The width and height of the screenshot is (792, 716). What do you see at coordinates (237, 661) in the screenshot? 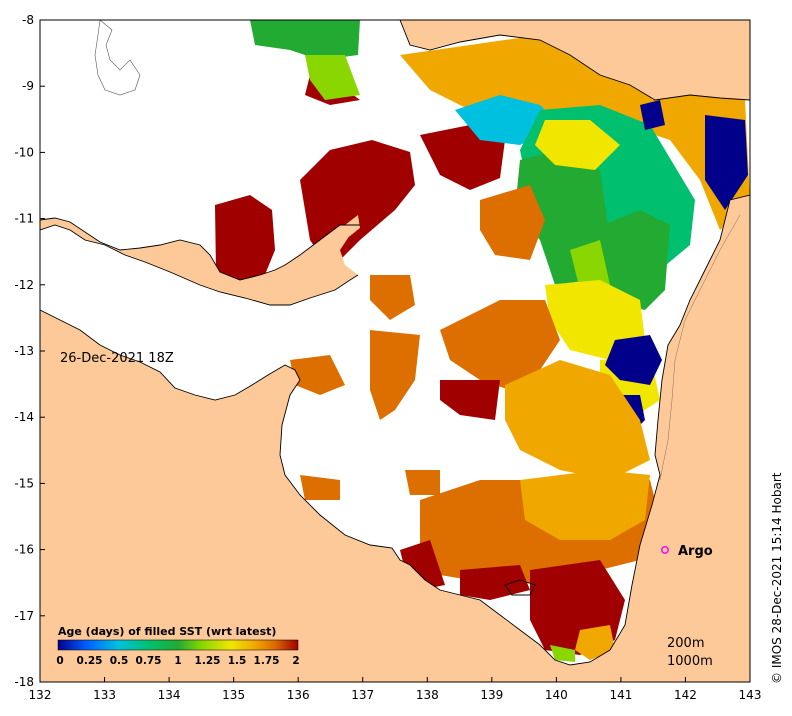
I see `colorbar-tick-label: 1.5` at bounding box center [237, 661].